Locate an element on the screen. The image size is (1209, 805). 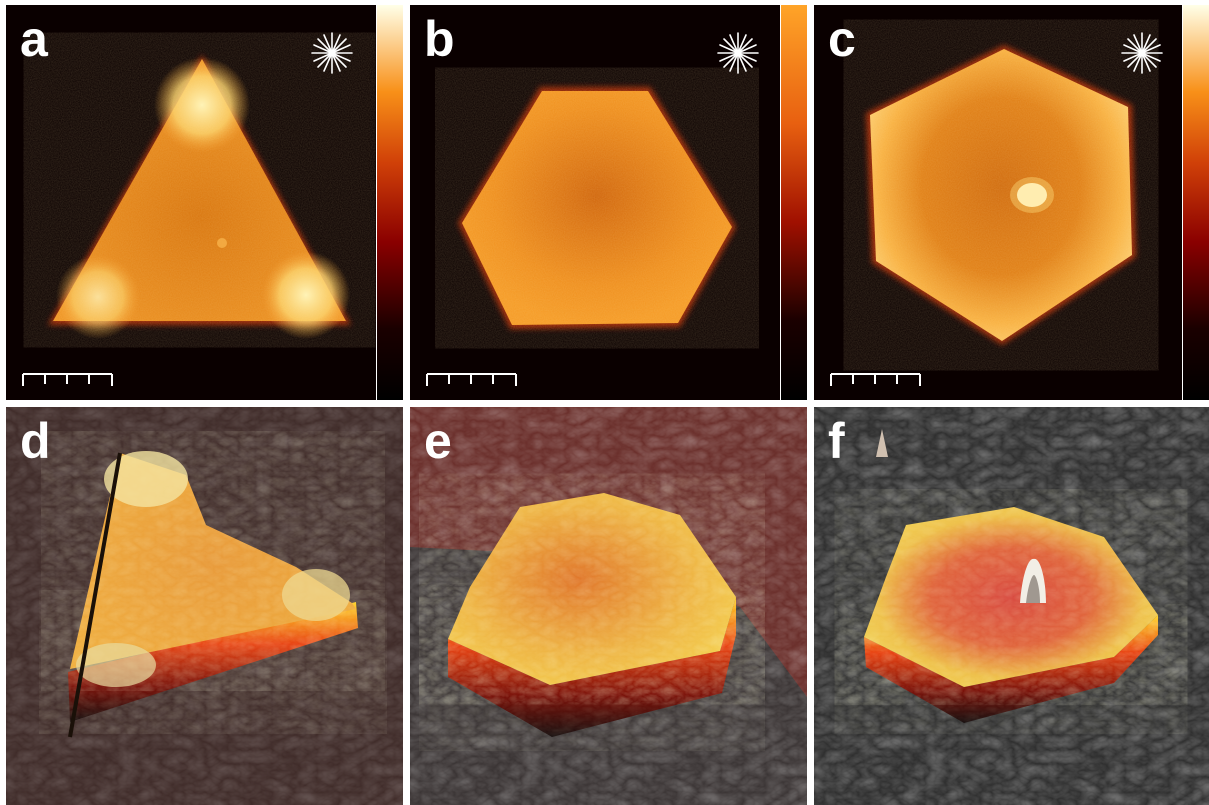
panel-label: d is located at coordinates (35, 441).